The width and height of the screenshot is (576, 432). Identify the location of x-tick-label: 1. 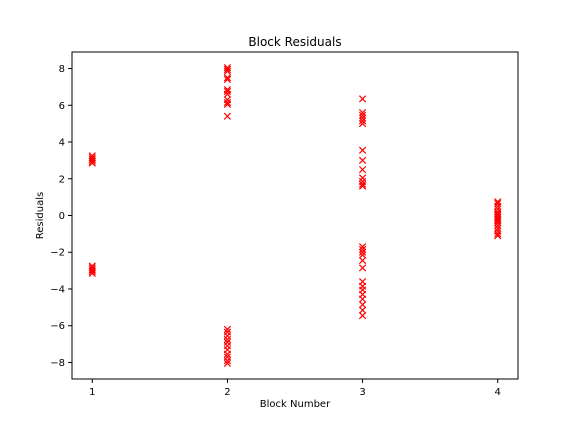
(92, 392).